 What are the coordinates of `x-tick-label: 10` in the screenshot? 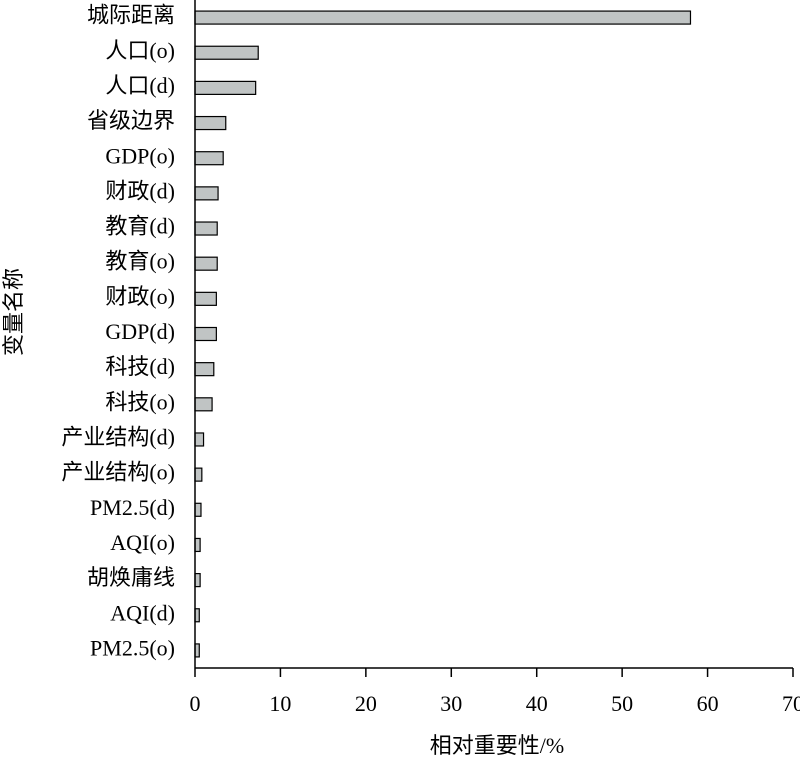 It's located at (280, 703).